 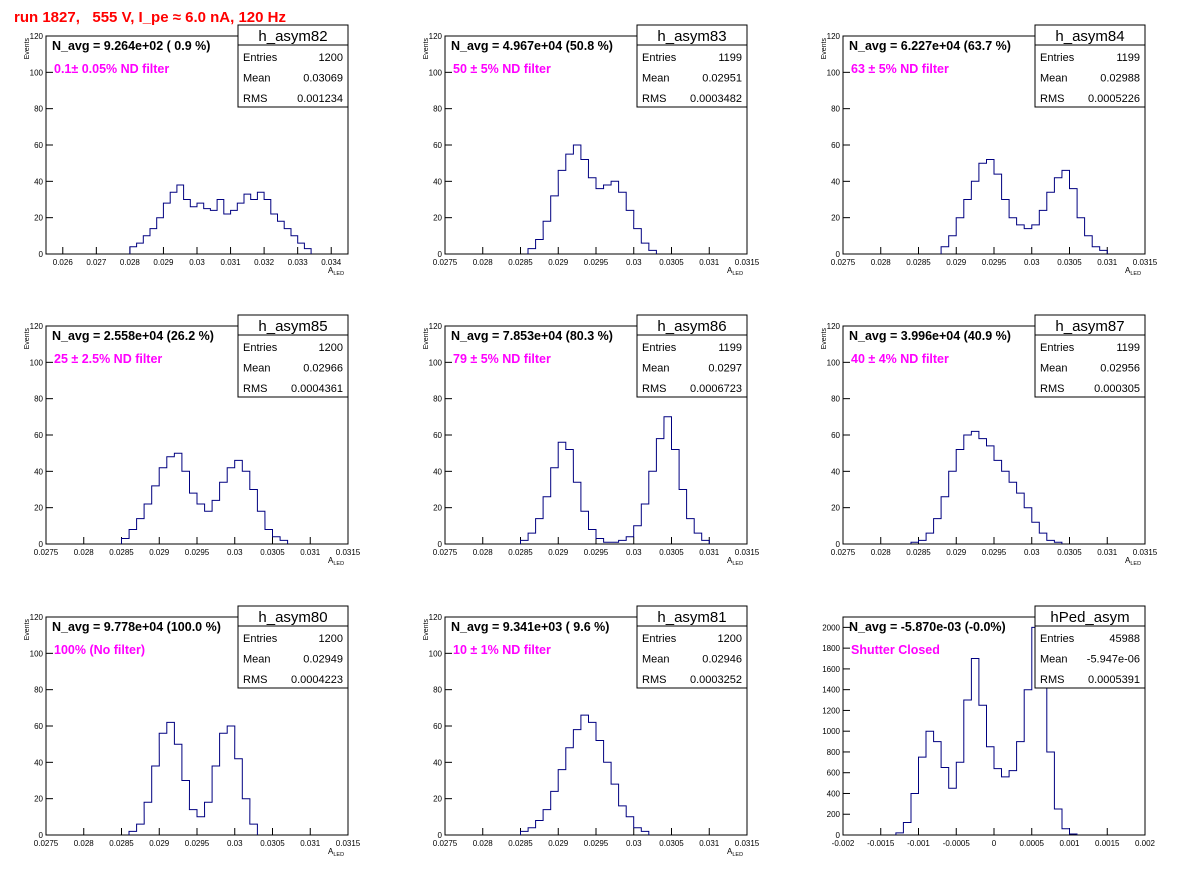 What do you see at coordinates (730, 639) in the screenshot?
I see `stats-value-entries: 1200` at bounding box center [730, 639].